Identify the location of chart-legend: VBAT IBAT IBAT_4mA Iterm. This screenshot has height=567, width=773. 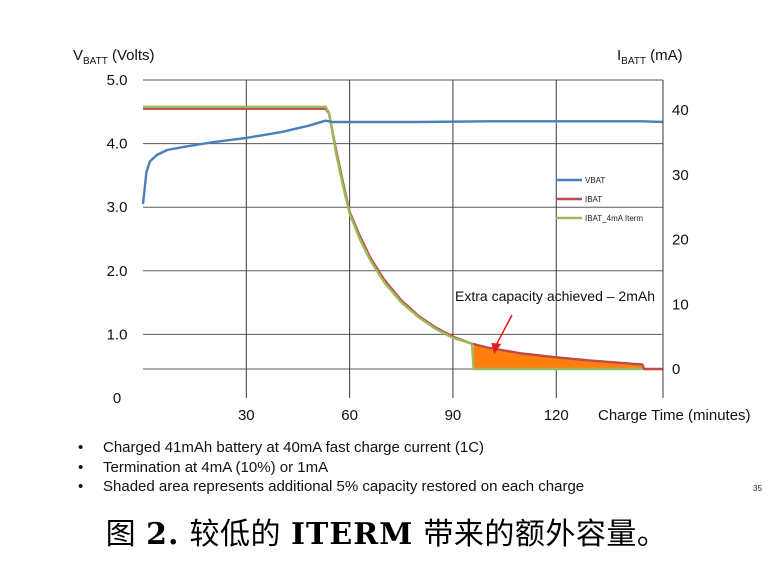
(599, 199).